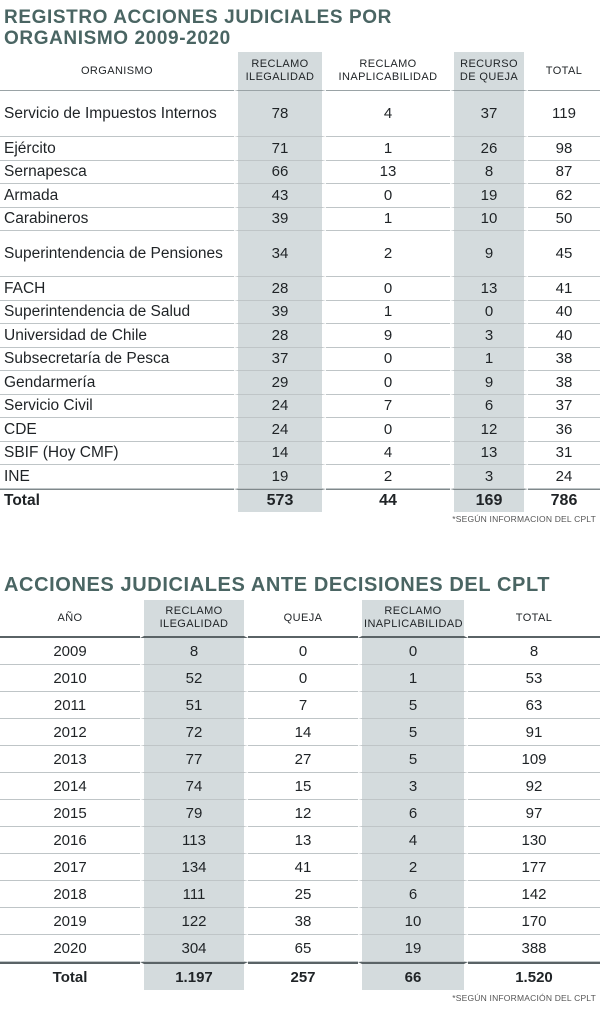 The width and height of the screenshot is (600, 1019). Describe the element at coordinates (300, 336) in the screenshot. I see `table-row: Universidad de Chile 28 9 3 40` at that location.